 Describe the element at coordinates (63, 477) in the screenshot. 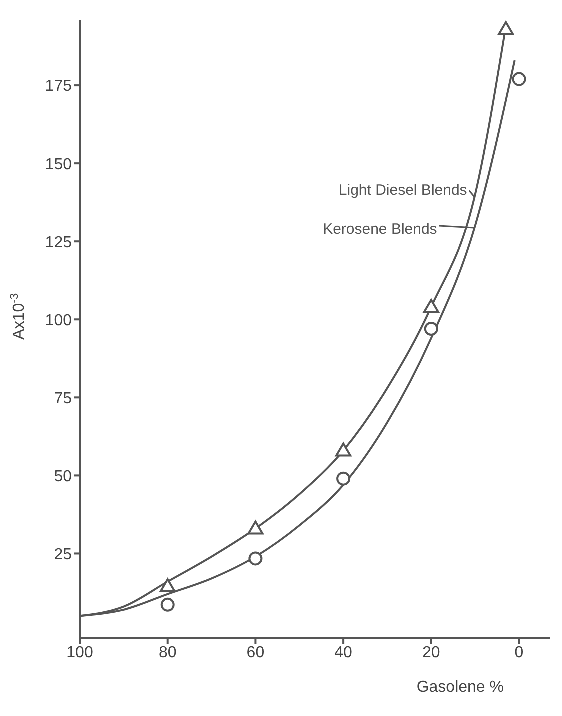

I see `y-tick-label: 50` at that location.